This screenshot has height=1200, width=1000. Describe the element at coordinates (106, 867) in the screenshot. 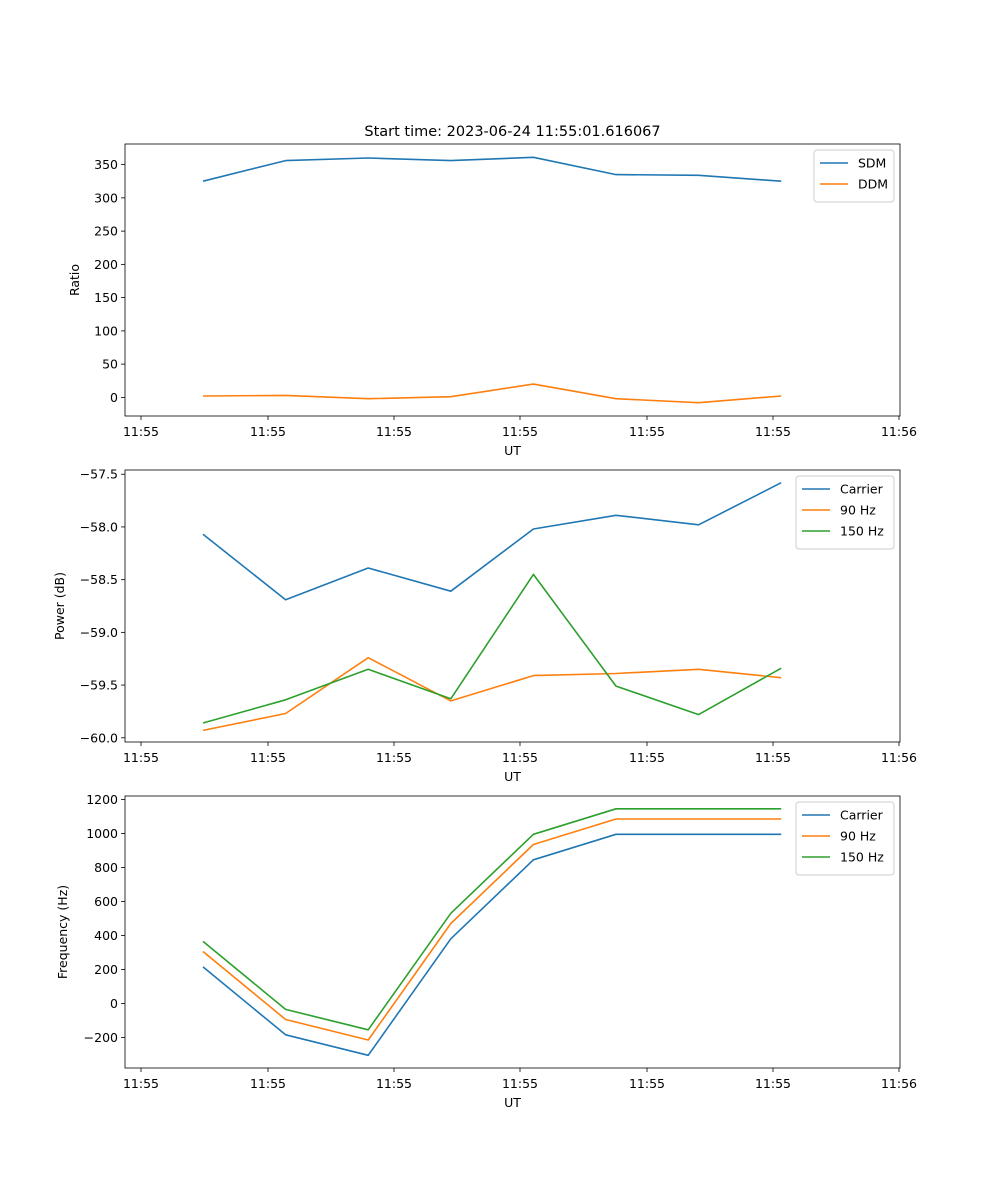

I see `y-tick-label: 800` at that location.